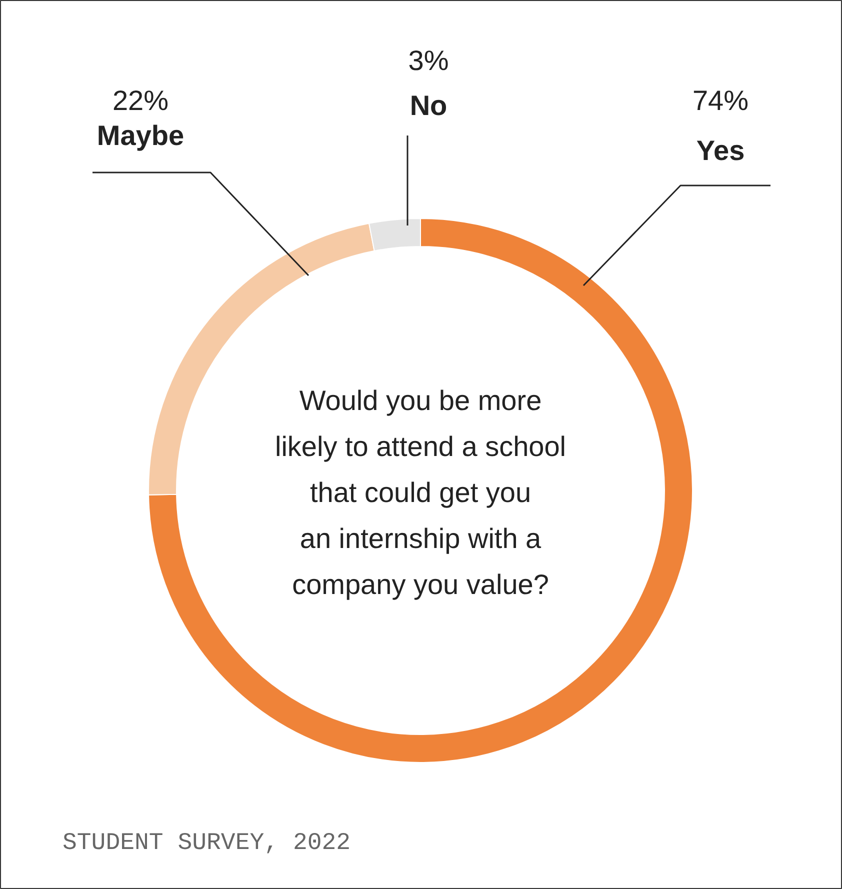  I want to click on data-label: 3%, so click(428, 60).